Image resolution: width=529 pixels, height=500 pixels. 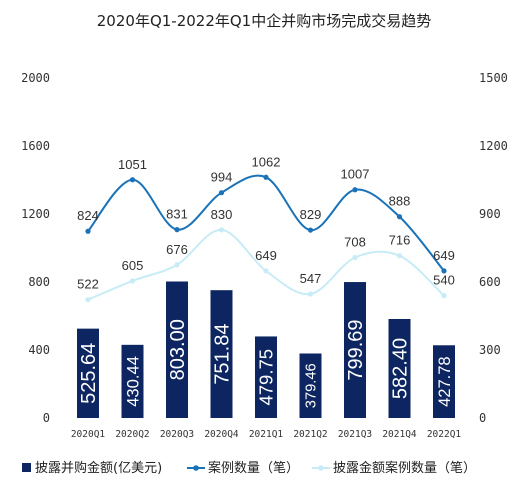 What do you see at coordinates (493, 78) in the screenshot?
I see `right-tick-label: 1500` at bounding box center [493, 78].